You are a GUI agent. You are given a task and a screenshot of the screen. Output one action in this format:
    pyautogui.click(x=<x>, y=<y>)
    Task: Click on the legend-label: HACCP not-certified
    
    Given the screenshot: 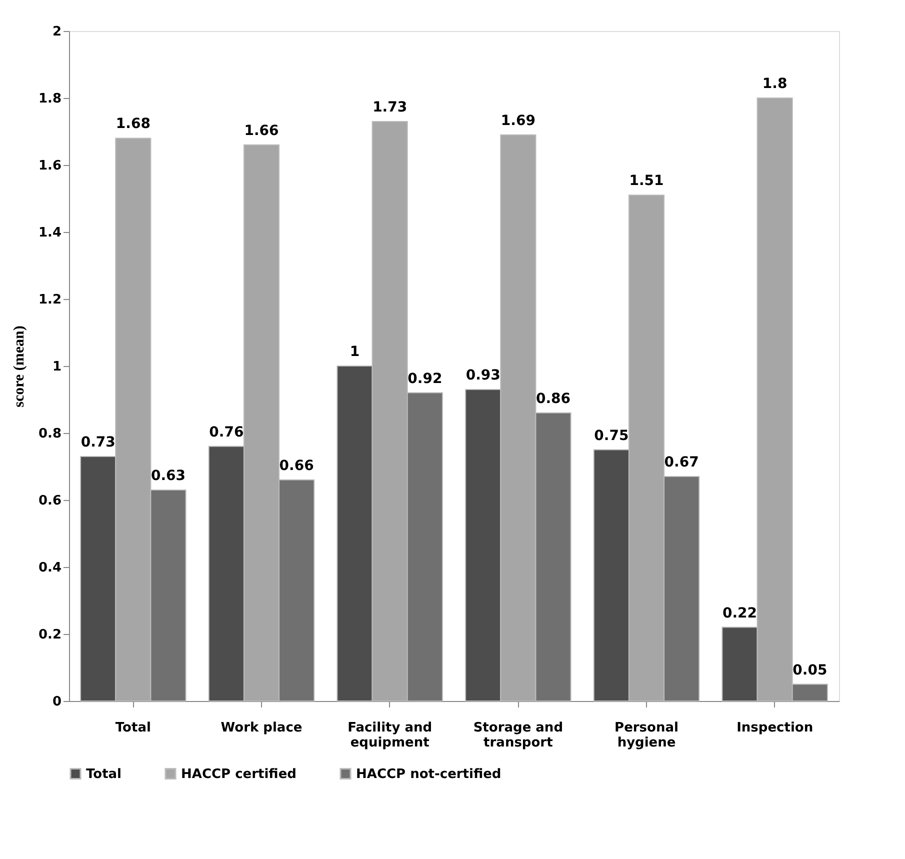 What is the action you would take?
    pyautogui.click(x=429, y=774)
    